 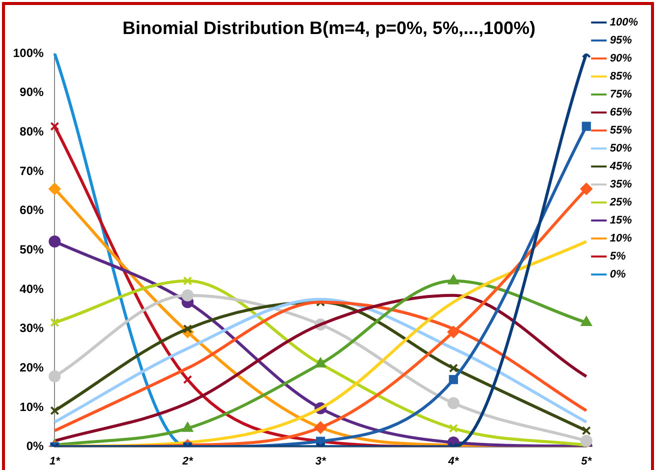 I want to click on legend-label: 35%, so click(x=621, y=184).